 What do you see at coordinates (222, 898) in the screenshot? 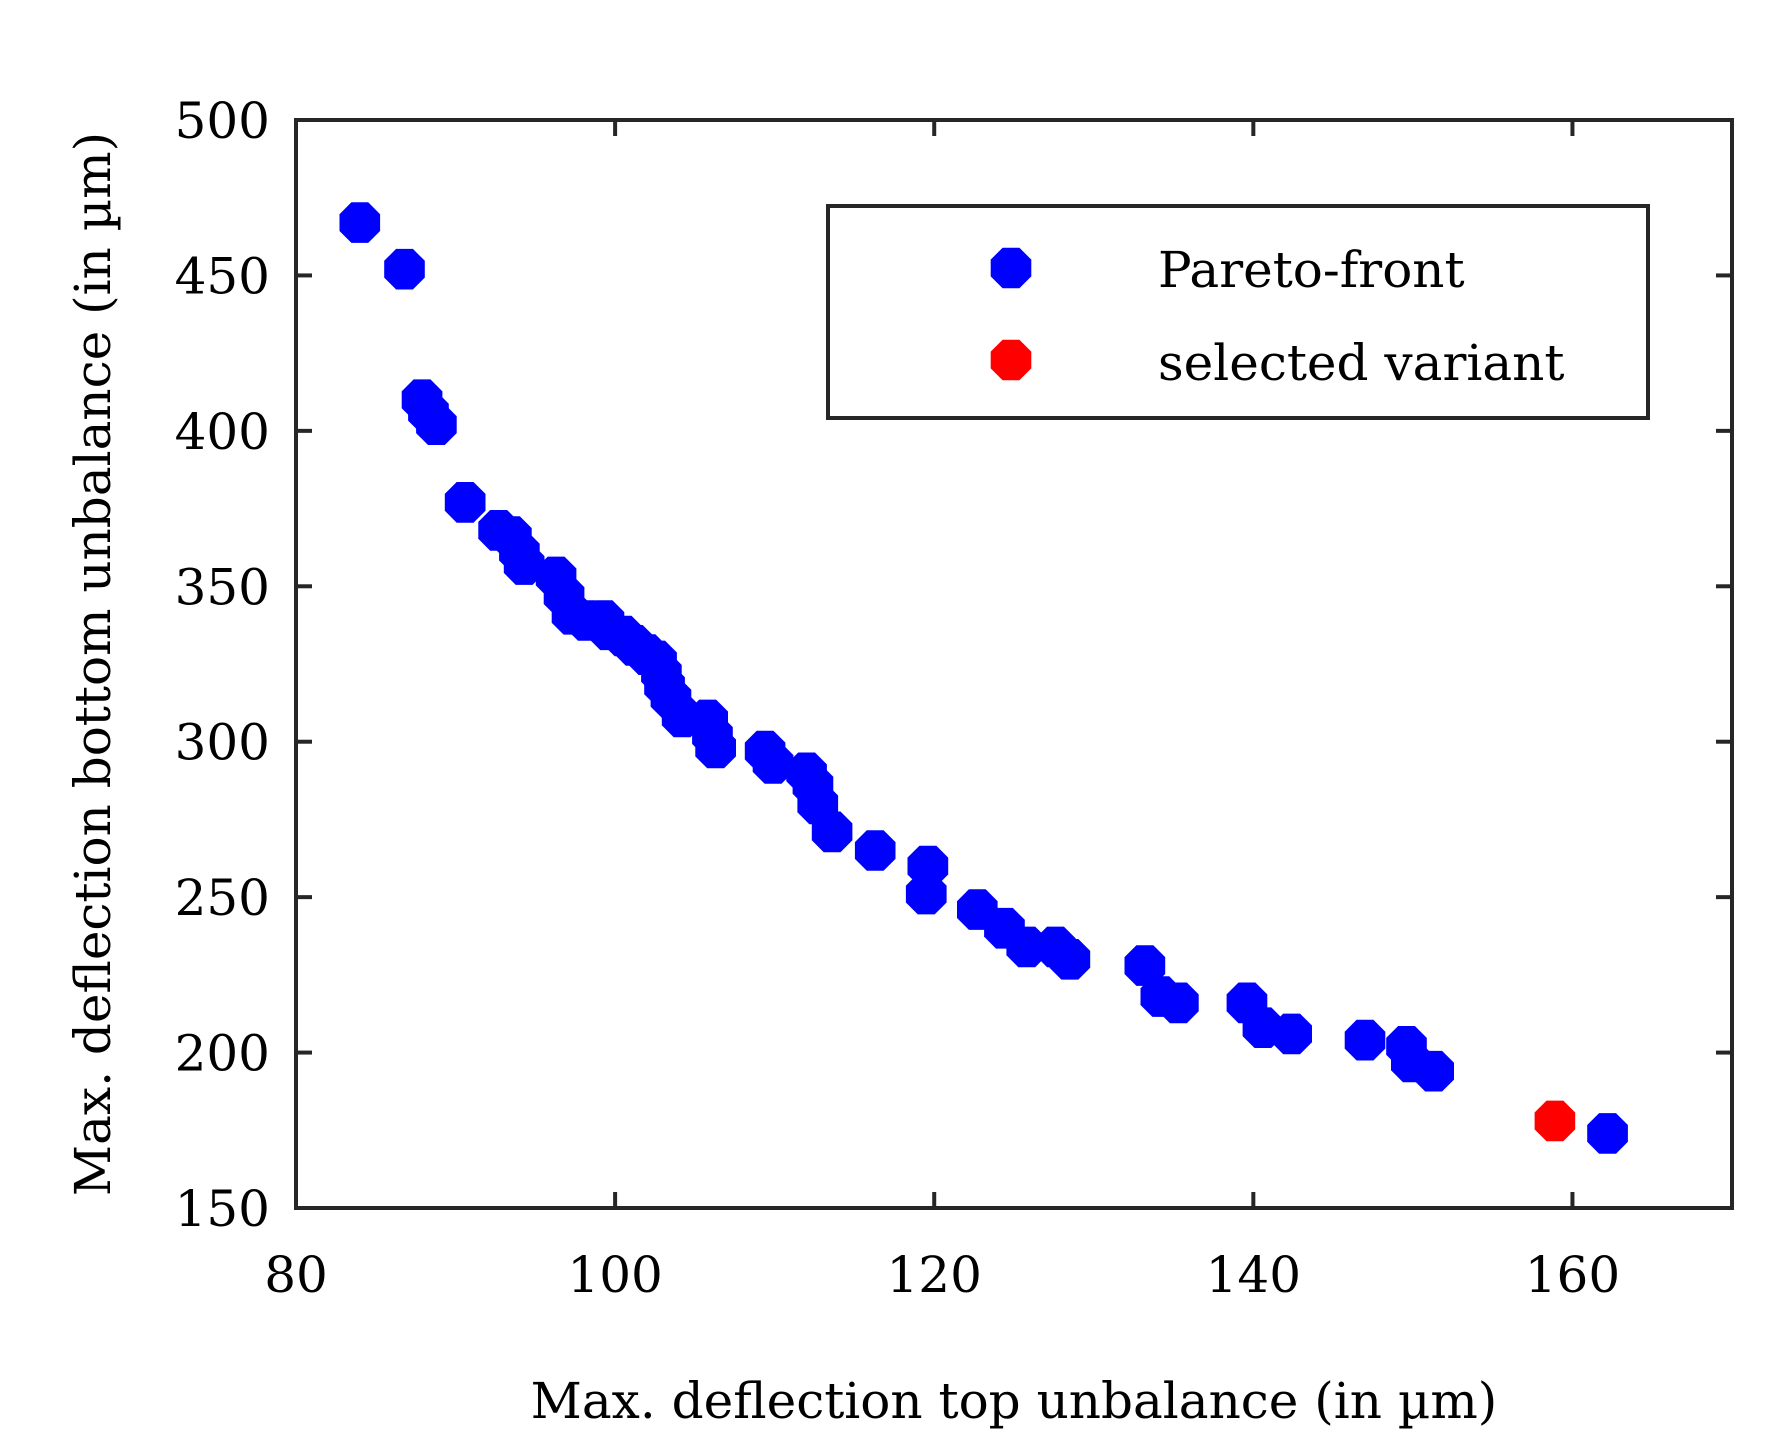
I see `y-tick-label: 250` at bounding box center [222, 898].